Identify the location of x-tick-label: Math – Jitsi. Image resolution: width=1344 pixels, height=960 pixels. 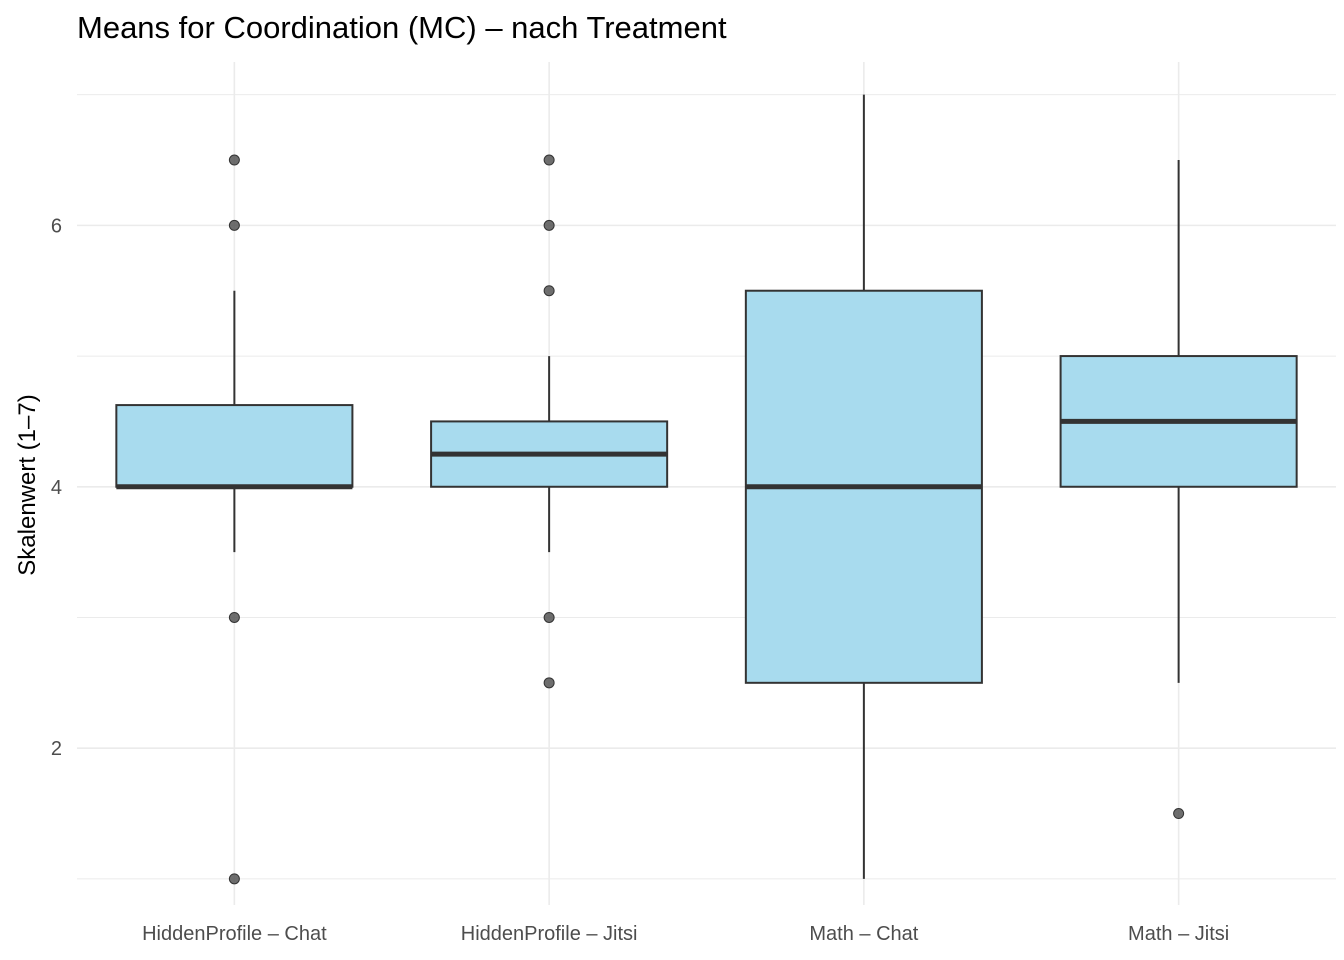
(1178, 934).